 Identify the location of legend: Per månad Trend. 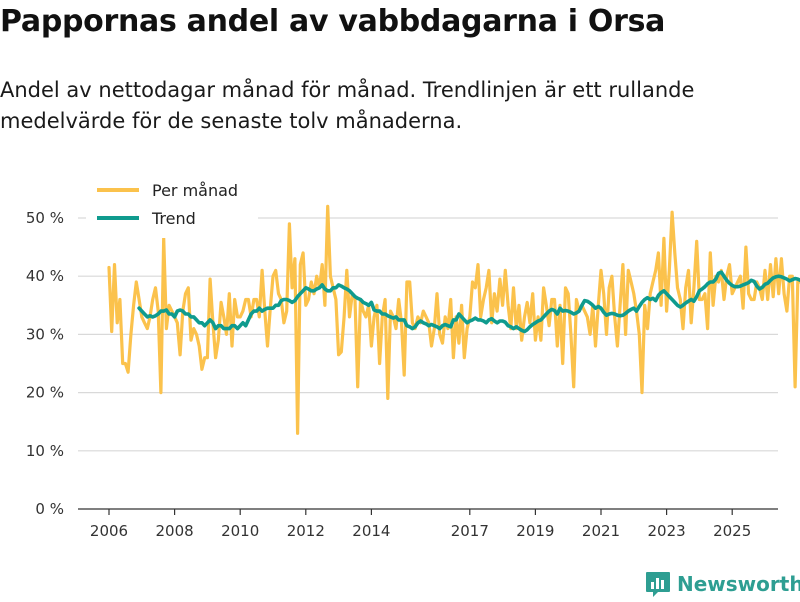
(172, 207).